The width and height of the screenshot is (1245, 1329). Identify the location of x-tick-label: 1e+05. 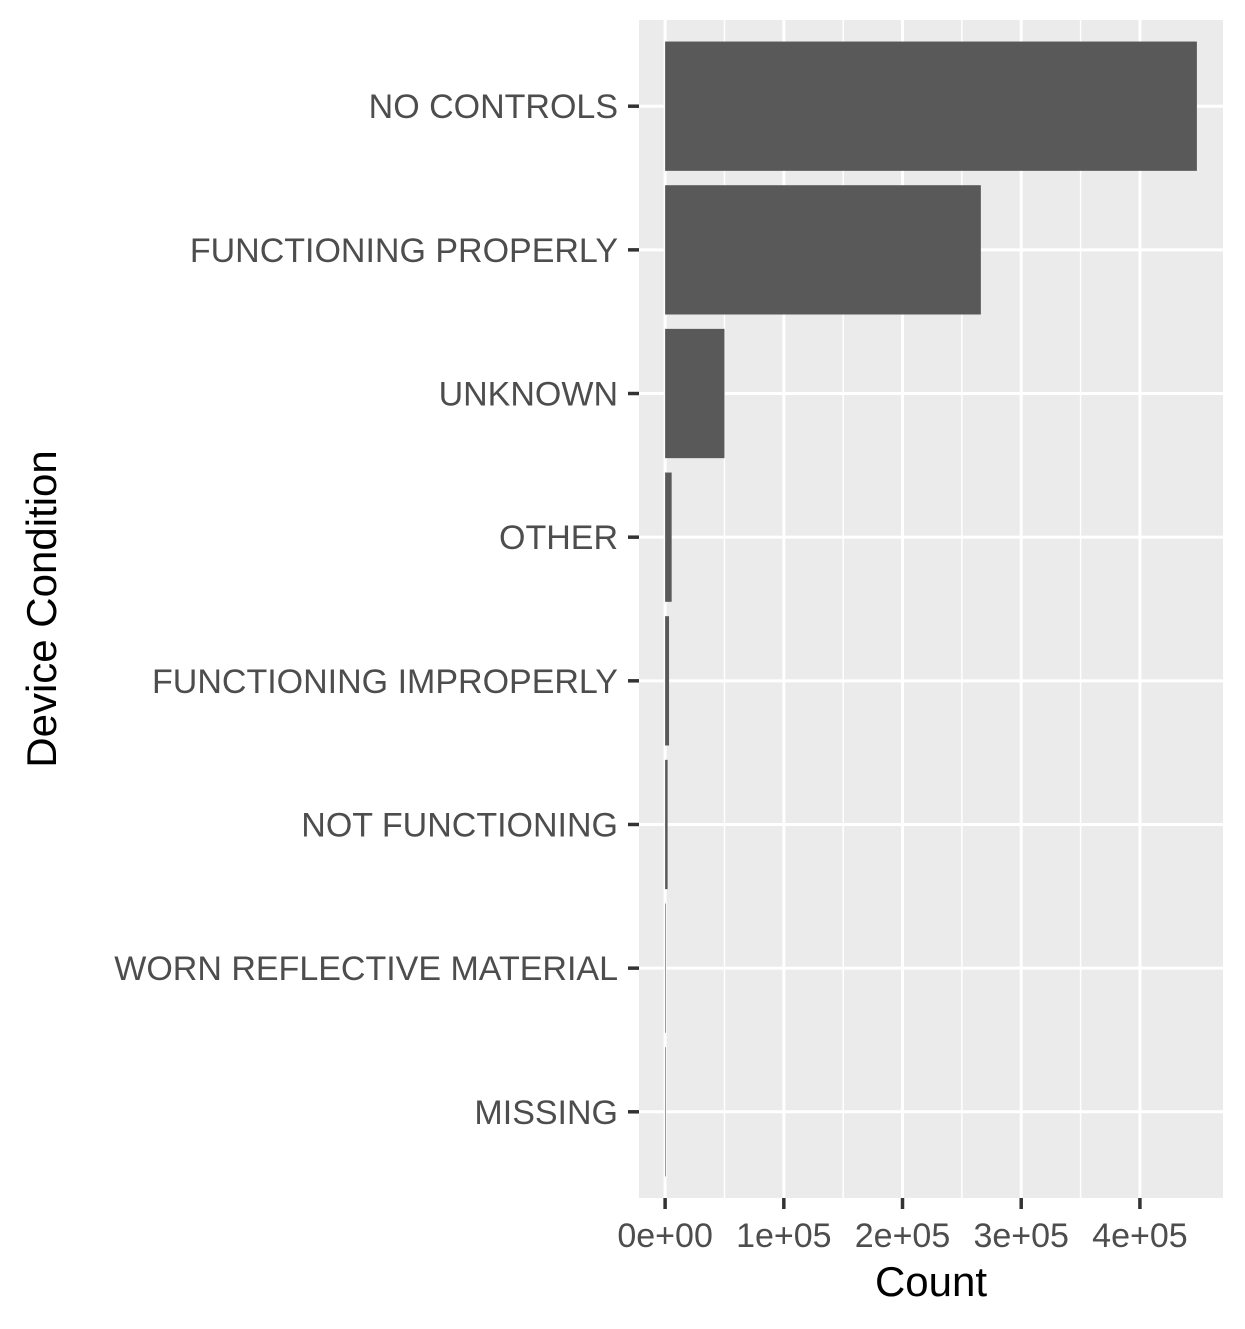
(784, 1236).